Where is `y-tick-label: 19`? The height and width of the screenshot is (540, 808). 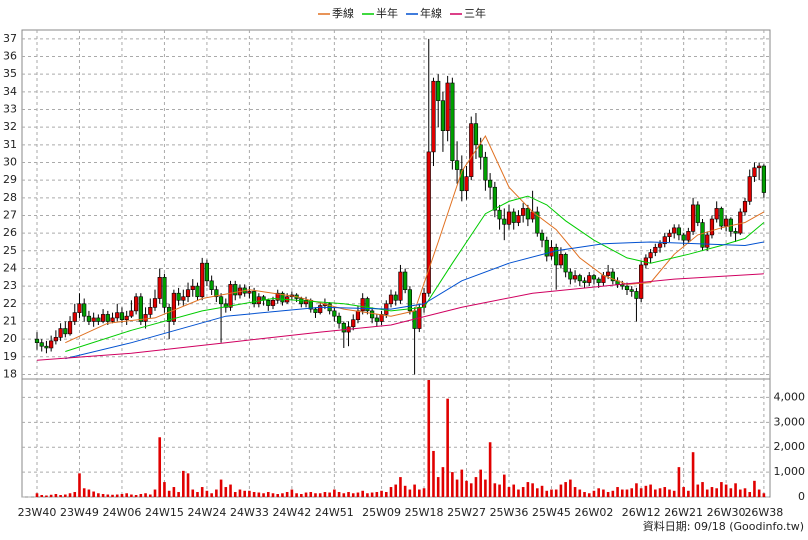 y-tick-label: 19 is located at coordinates (10, 356).